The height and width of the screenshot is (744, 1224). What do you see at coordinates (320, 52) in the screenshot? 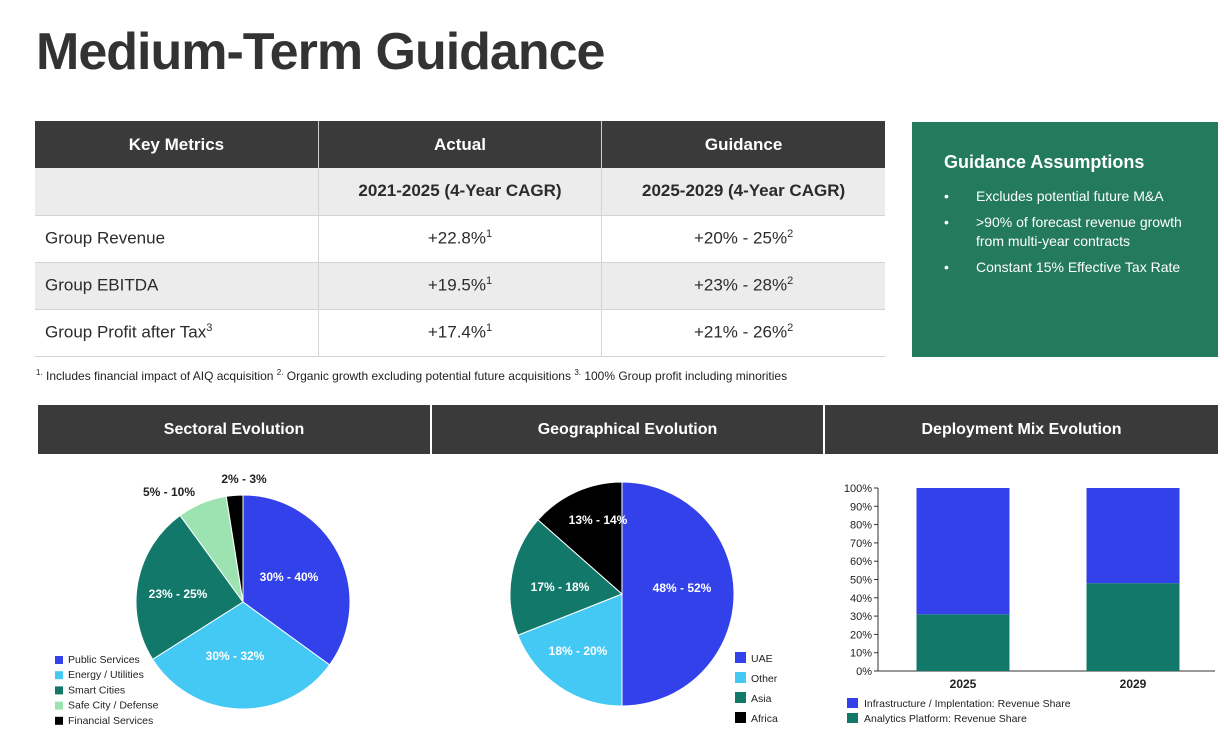
I see `page-title: Medium-Term Guidance` at bounding box center [320, 52].